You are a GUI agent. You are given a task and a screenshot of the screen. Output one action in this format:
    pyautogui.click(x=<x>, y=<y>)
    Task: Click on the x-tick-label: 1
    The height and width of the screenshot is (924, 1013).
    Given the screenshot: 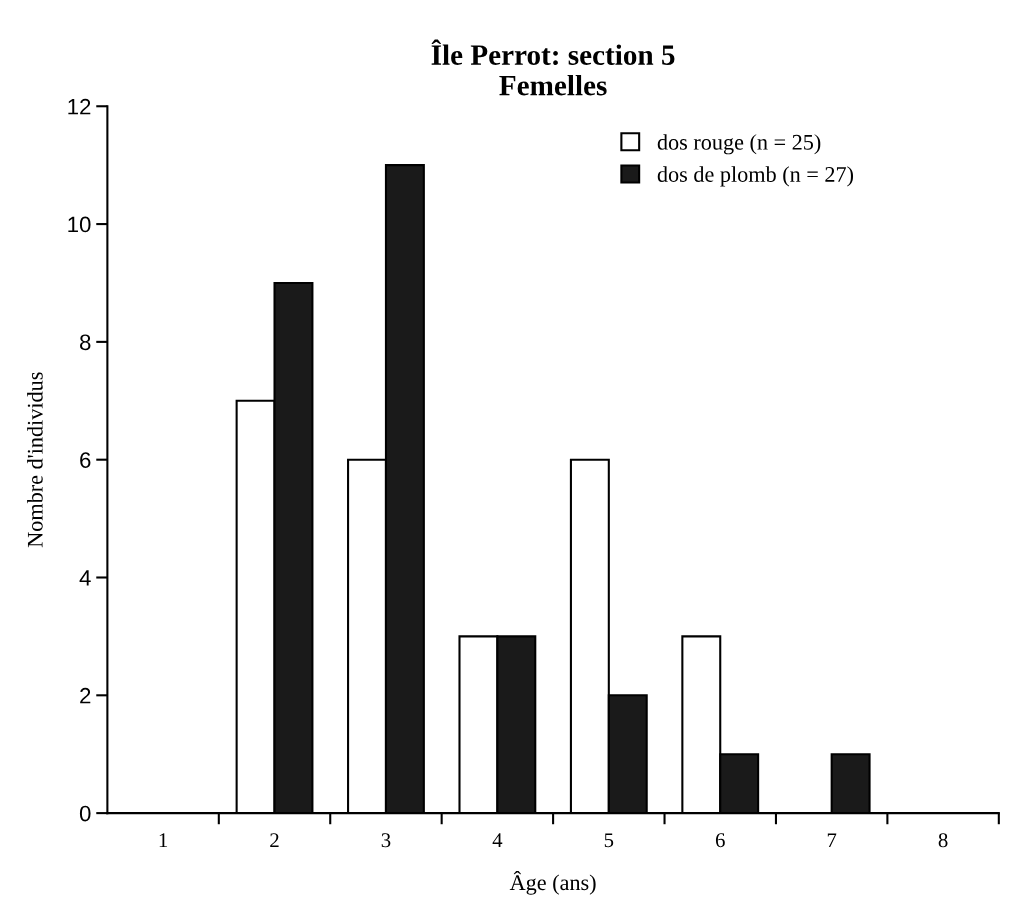 What is the action you would take?
    pyautogui.click(x=163, y=840)
    